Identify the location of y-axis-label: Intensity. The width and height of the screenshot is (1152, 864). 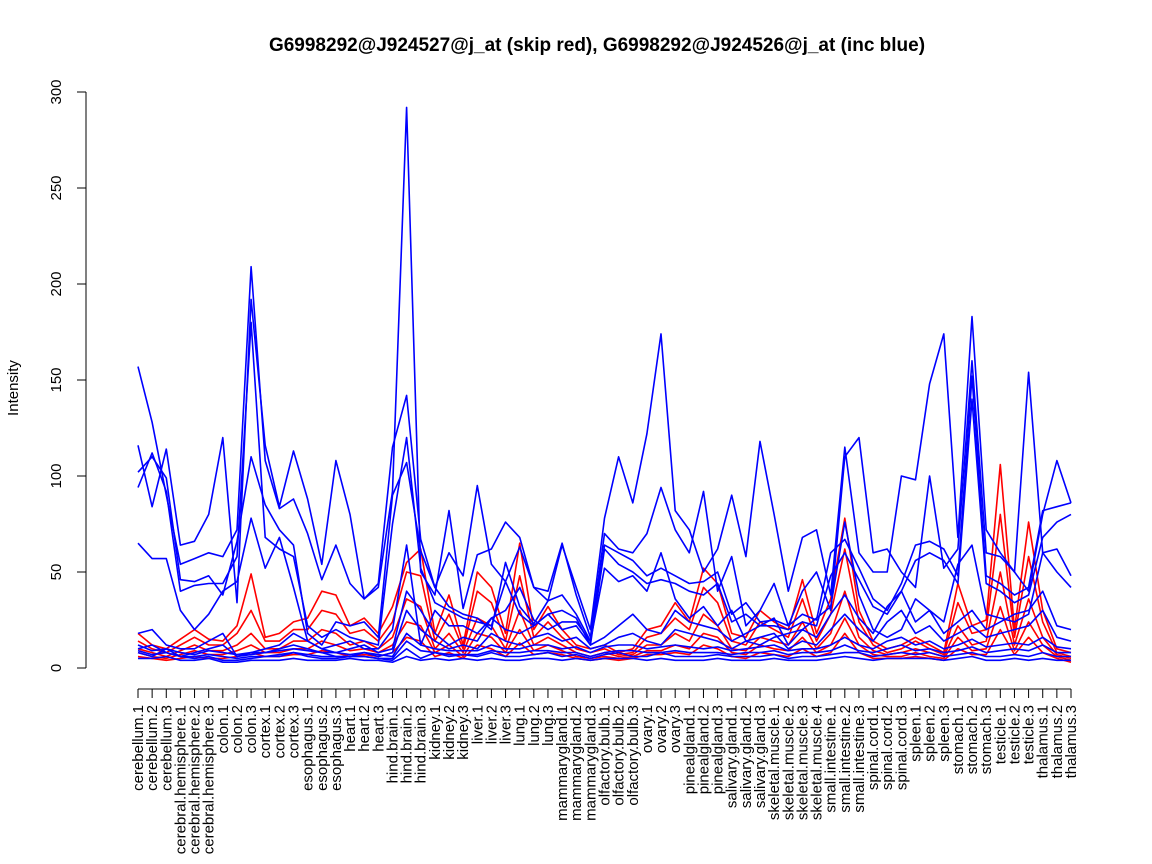
(13, 388).